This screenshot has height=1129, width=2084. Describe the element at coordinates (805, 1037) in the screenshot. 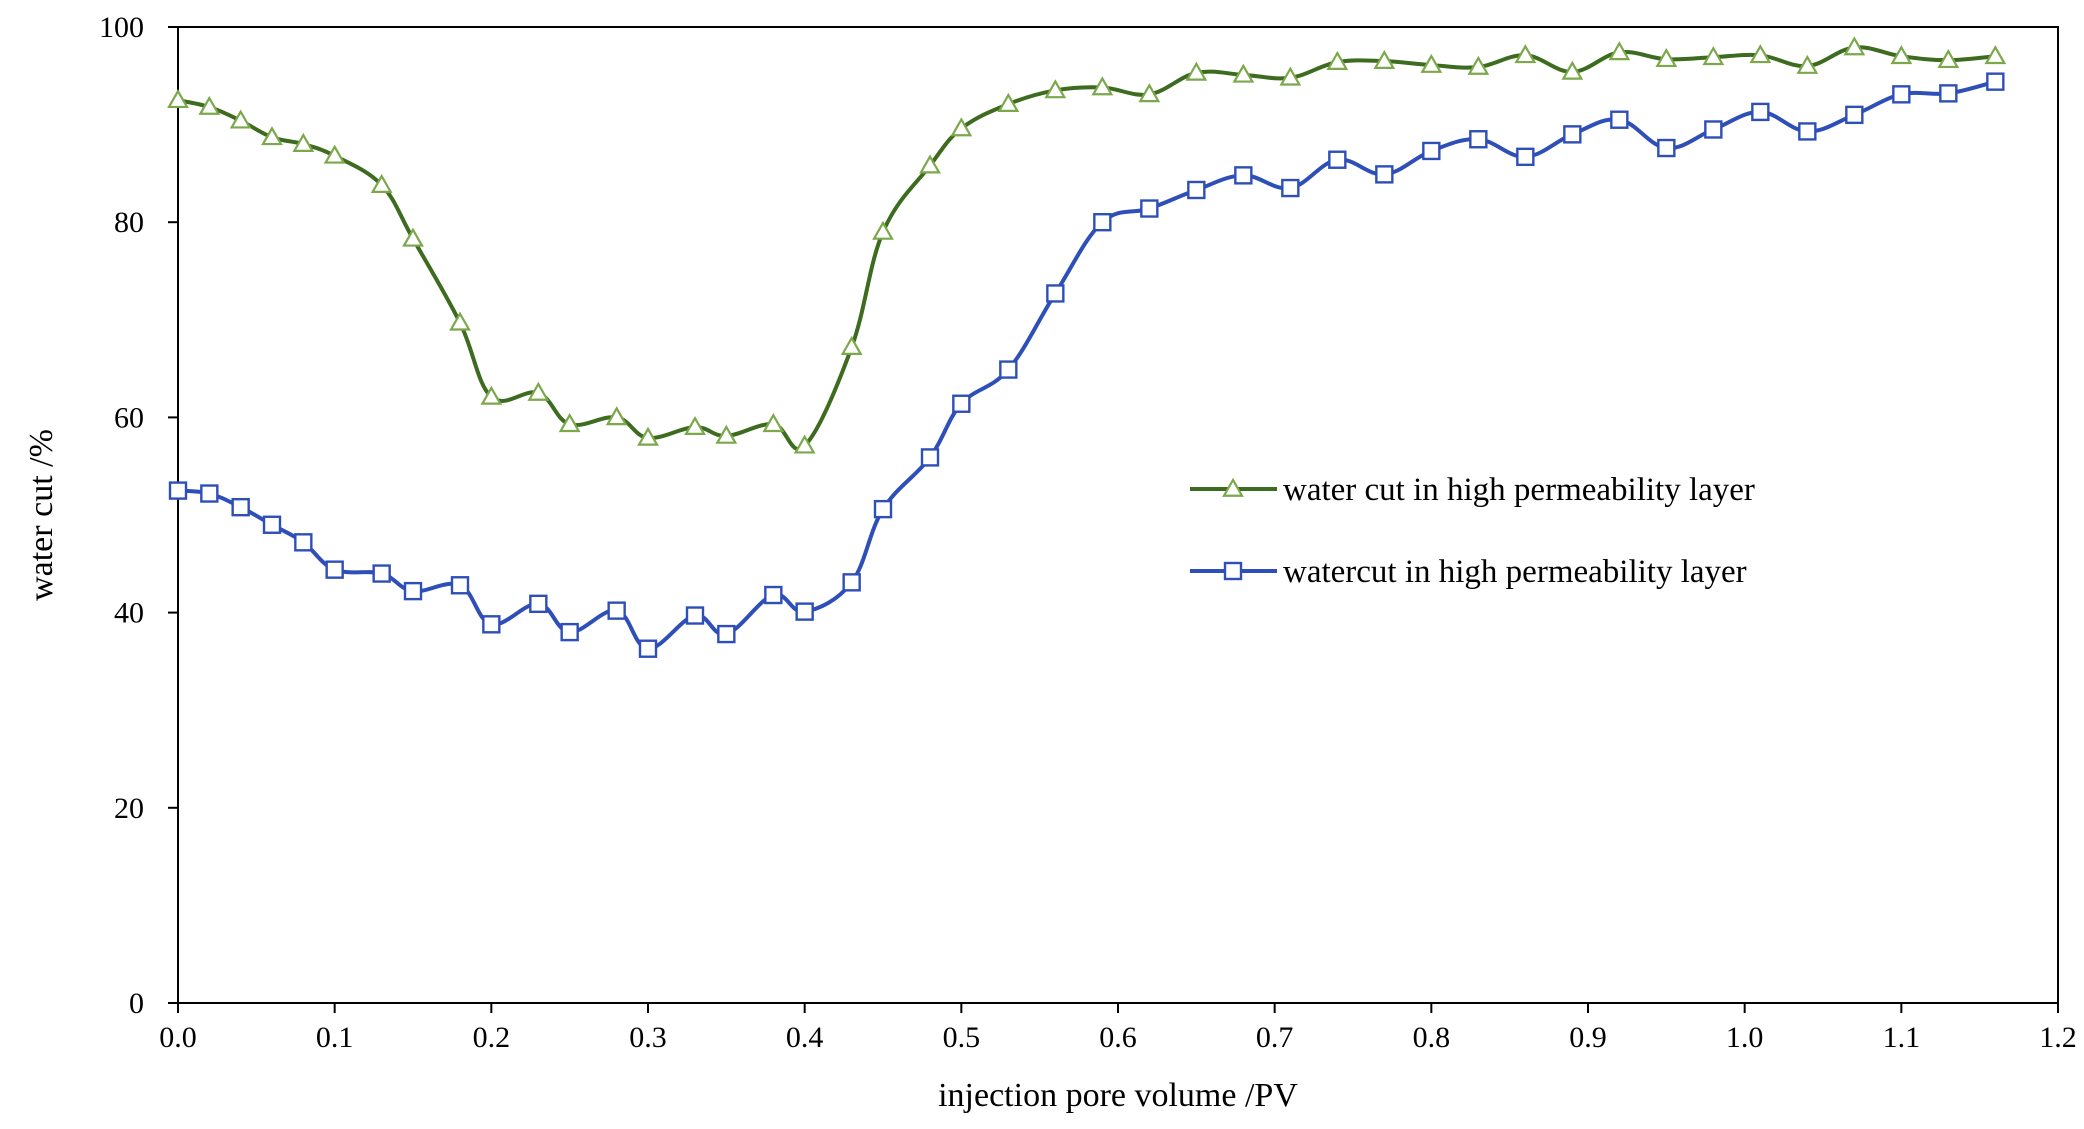

I see `x-tick-label: 0.4` at that location.